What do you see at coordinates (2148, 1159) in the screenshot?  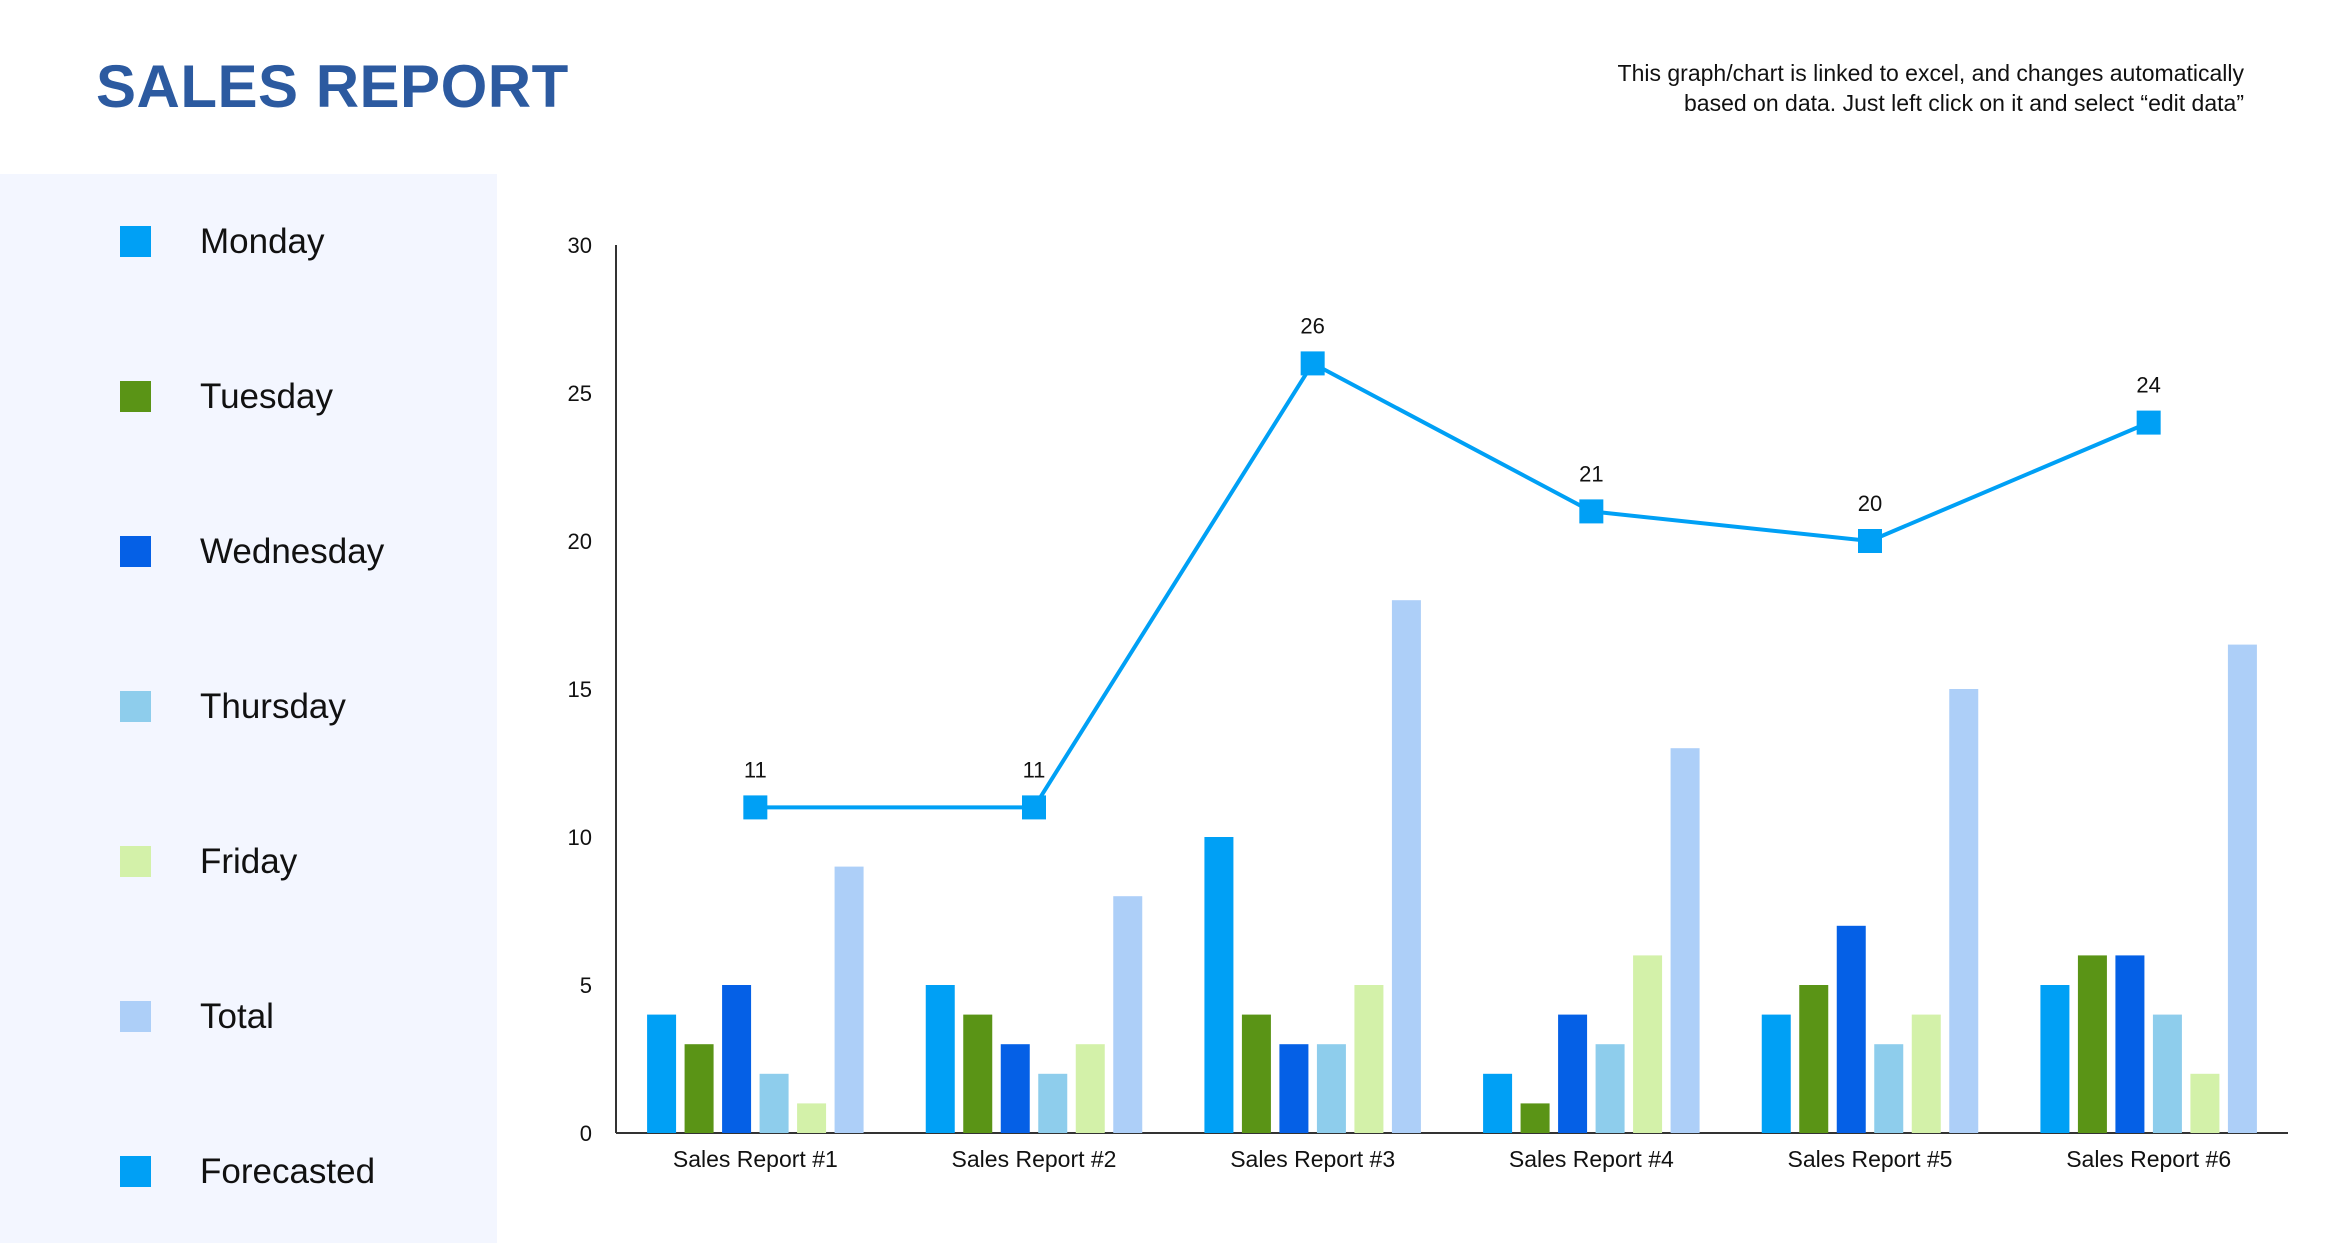 I see `x-tick-label: Sales Report #6` at bounding box center [2148, 1159].